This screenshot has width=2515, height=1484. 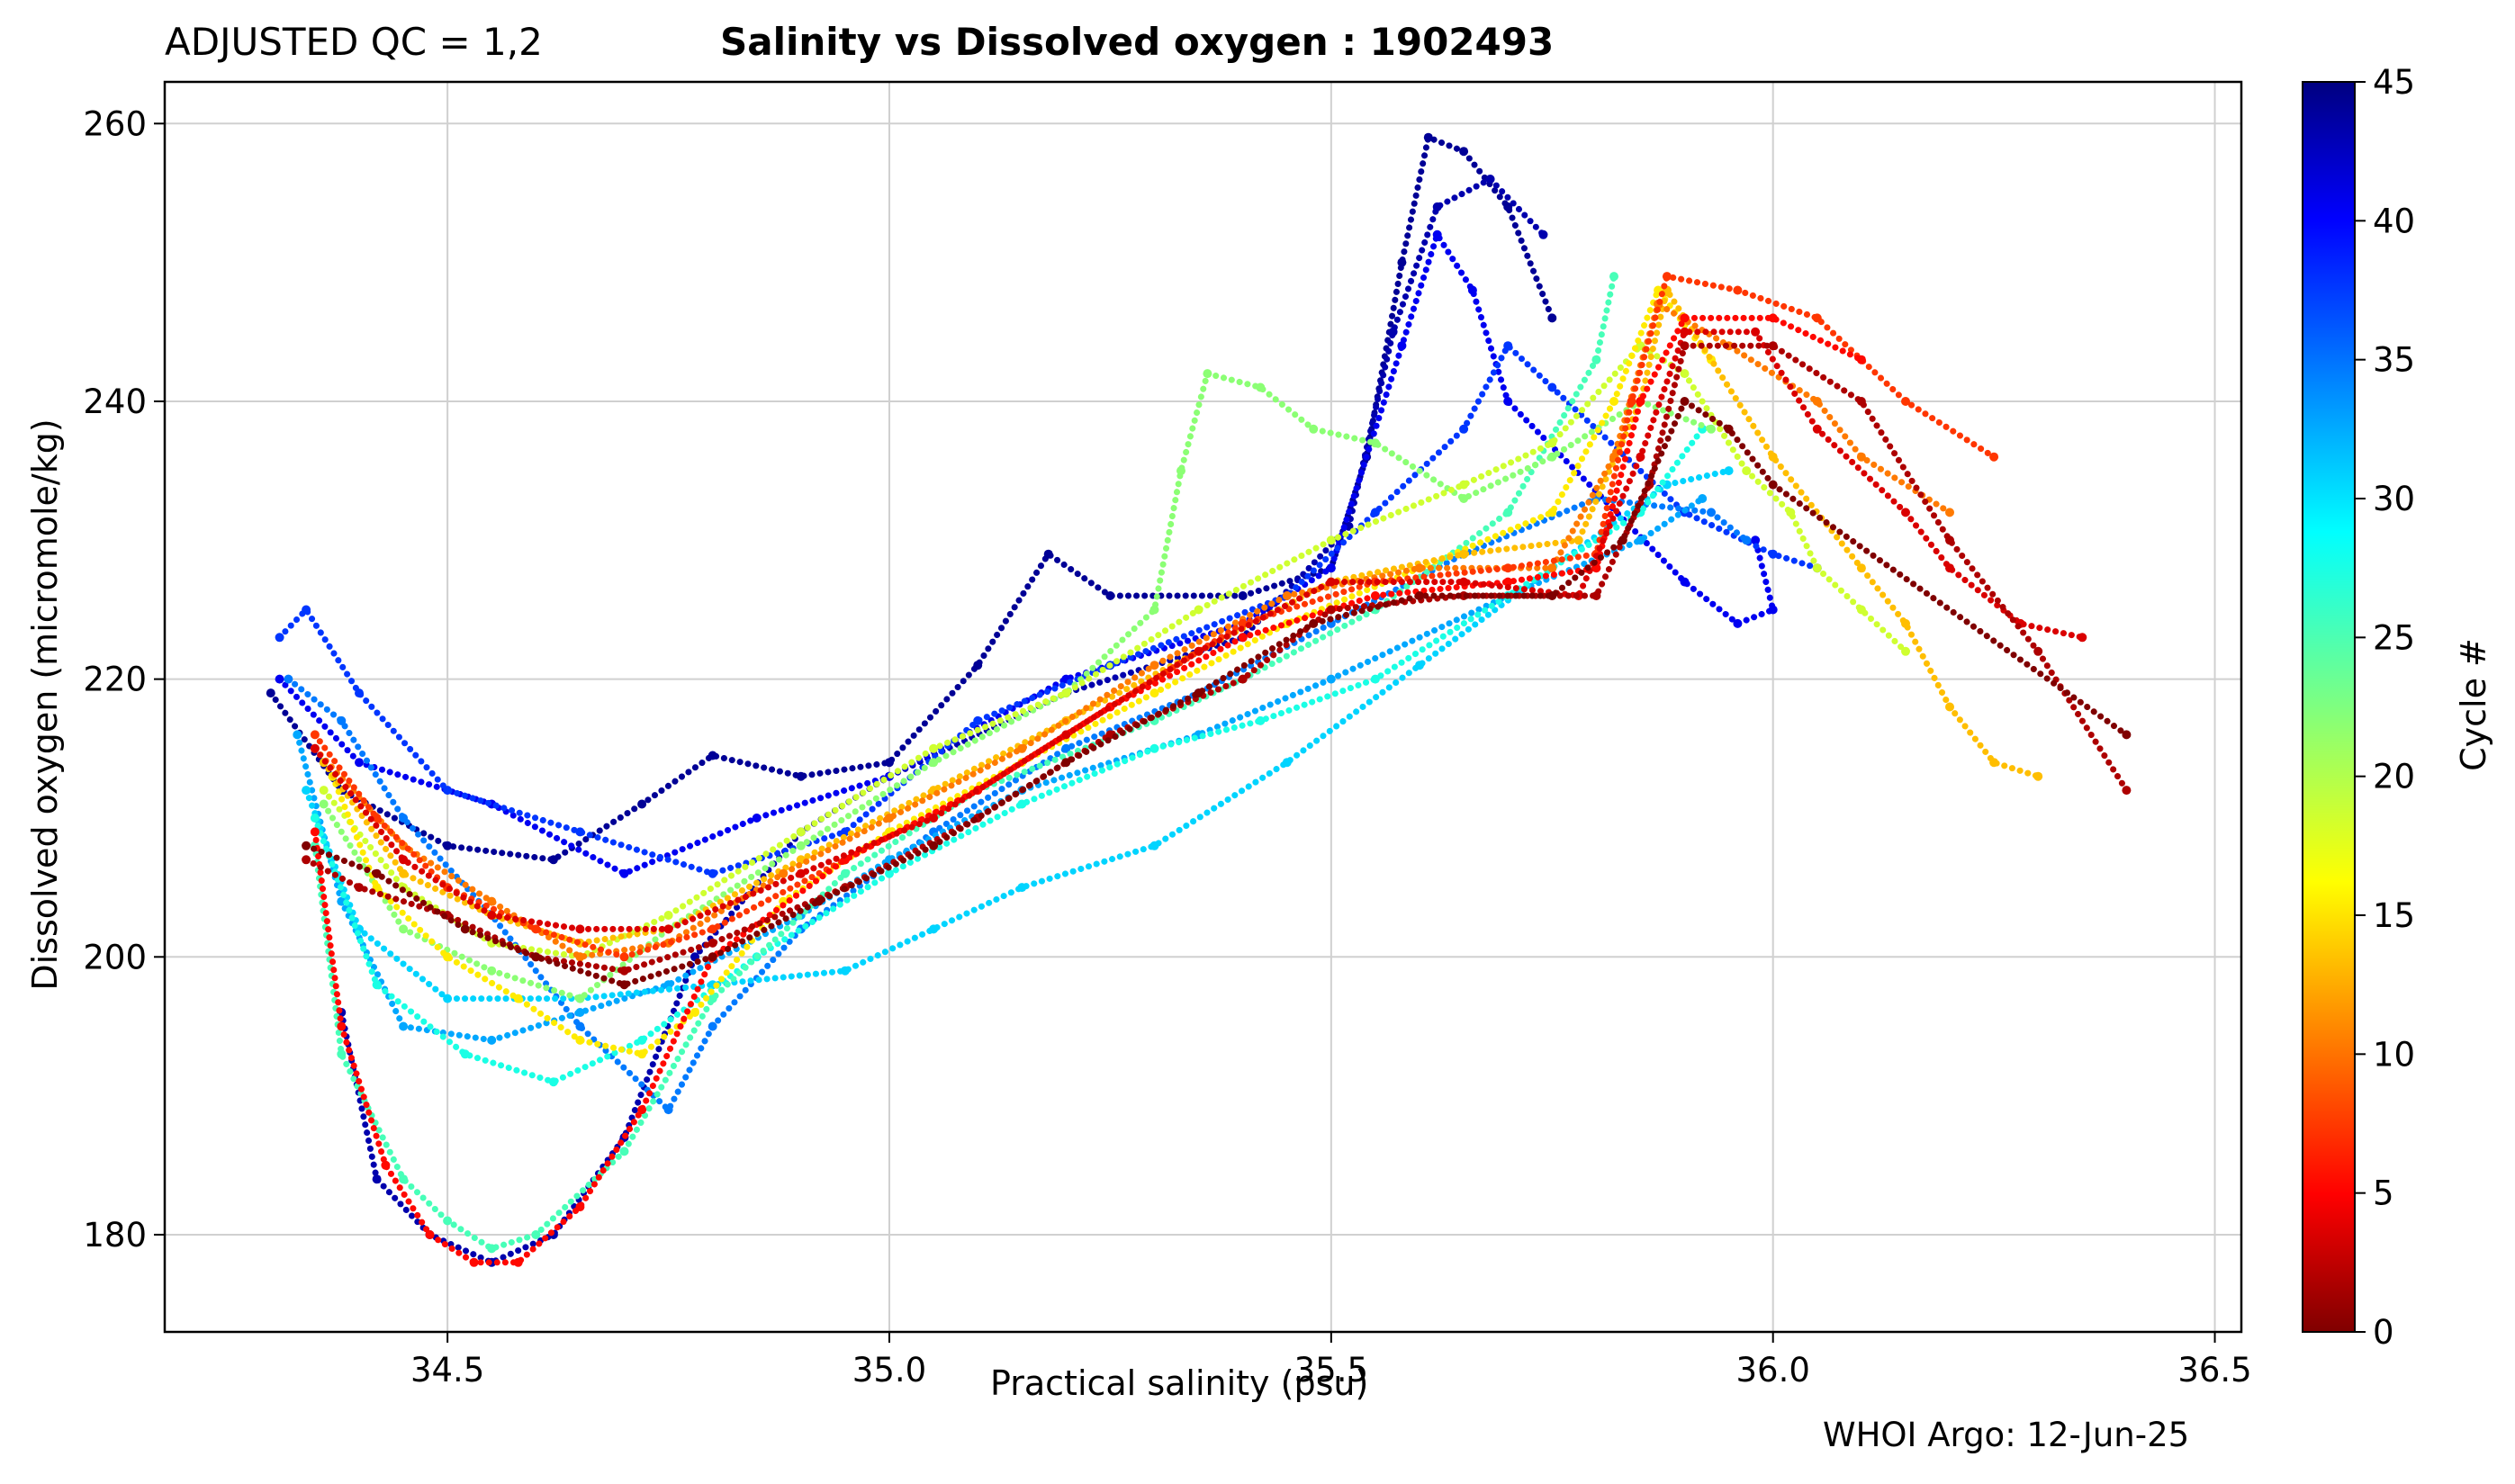 What do you see at coordinates (2394, 637) in the screenshot?
I see `colorbar-tick-label: 25` at bounding box center [2394, 637].